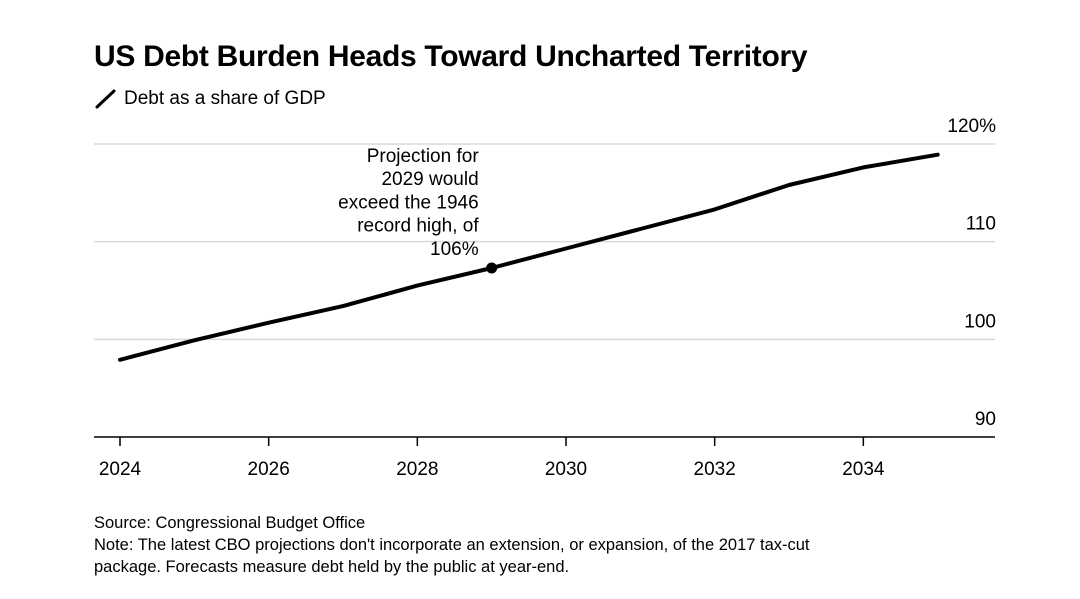  What do you see at coordinates (429, 179) in the screenshot?
I see `annotation-line-1: 2029 would` at bounding box center [429, 179].